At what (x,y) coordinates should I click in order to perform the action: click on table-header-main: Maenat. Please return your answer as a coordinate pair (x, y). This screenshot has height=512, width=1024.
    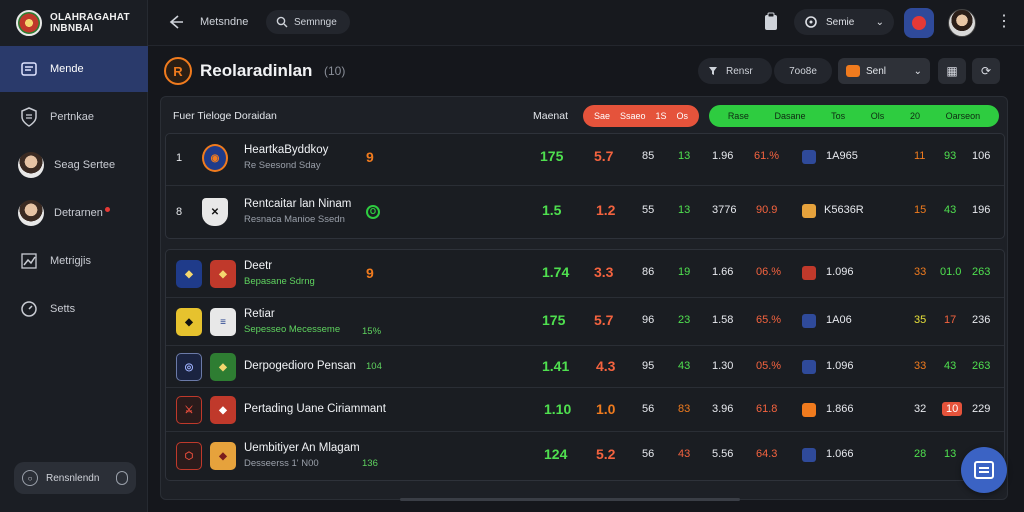
    Looking at the image, I should click on (551, 116).